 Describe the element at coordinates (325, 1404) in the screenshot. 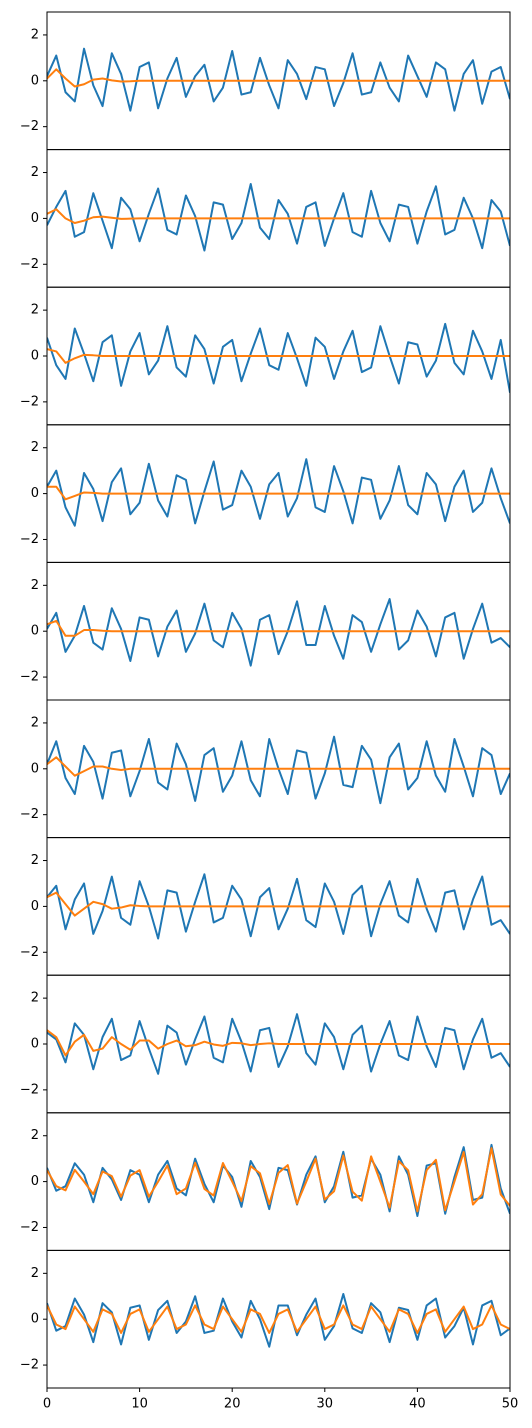

I see `x-tick-label: 30` at that location.